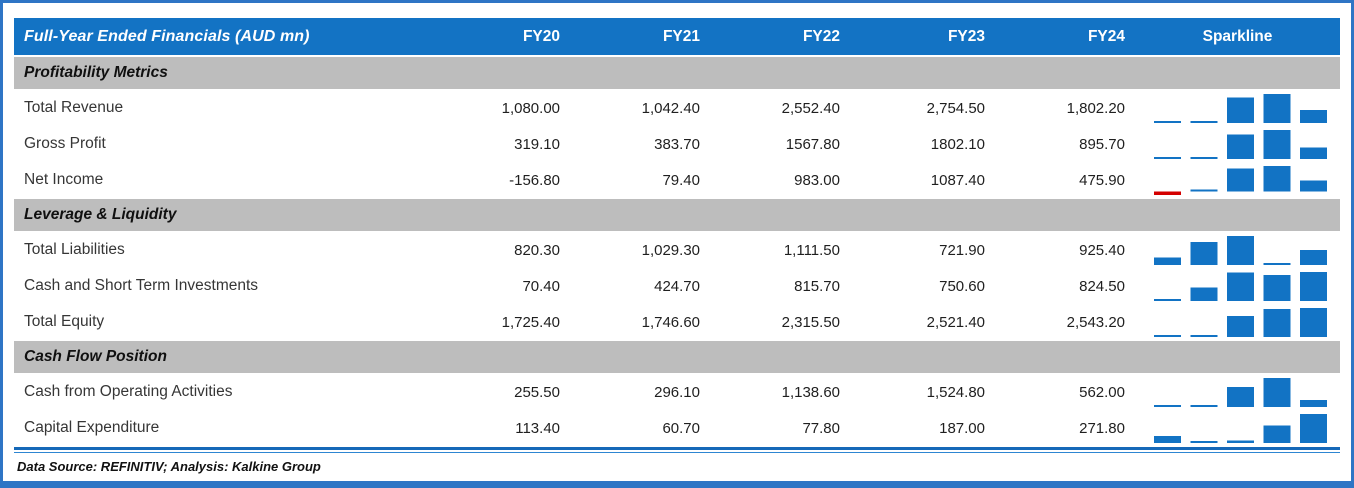  I want to click on value-cell-fy24: 2,543.20, so click(1095, 322).